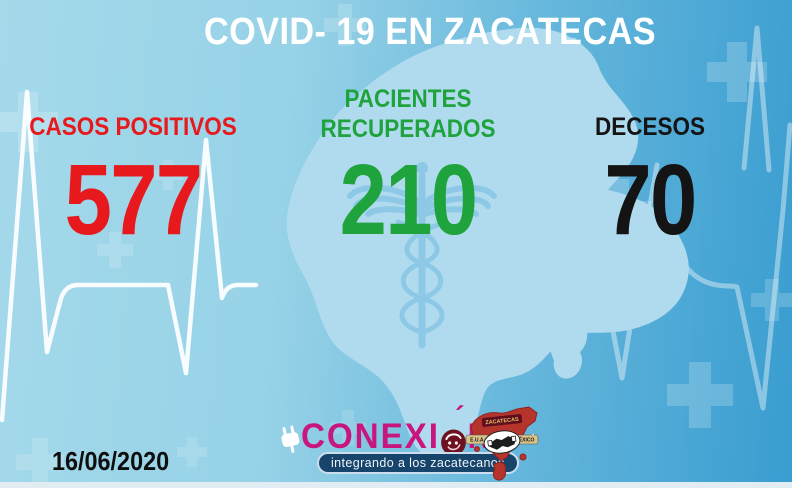 The width and height of the screenshot is (792, 488). What do you see at coordinates (502, 422) in the screenshot?
I see `emblem-top-text: ZACATECAS` at bounding box center [502, 422].